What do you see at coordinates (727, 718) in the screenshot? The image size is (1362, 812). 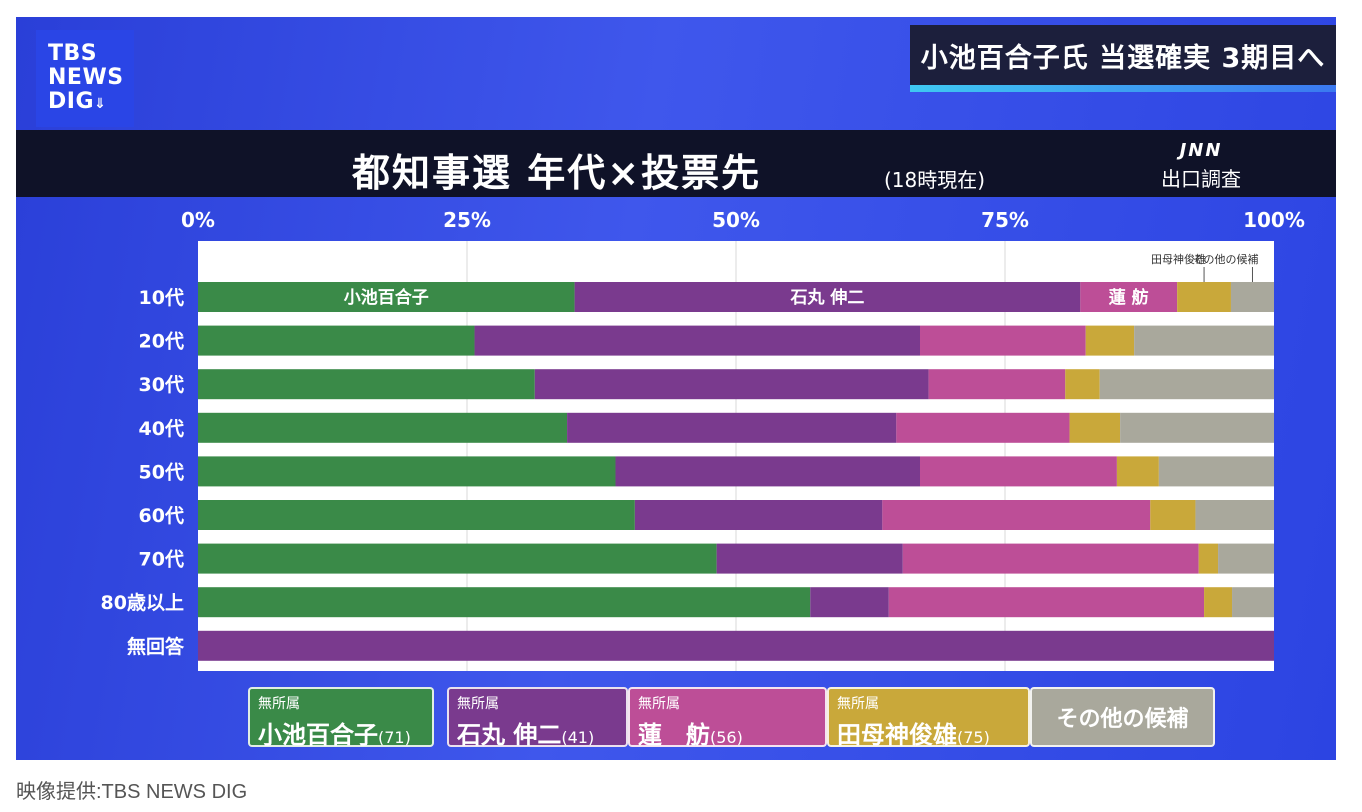 I see `legend-item: 無所属蓮 舫(56)` at bounding box center [727, 718].